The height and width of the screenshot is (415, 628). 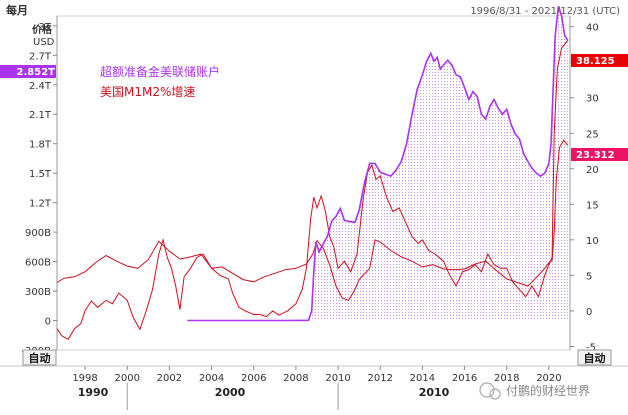 I want to click on x-tick-label: 1998, so click(x=84, y=378).